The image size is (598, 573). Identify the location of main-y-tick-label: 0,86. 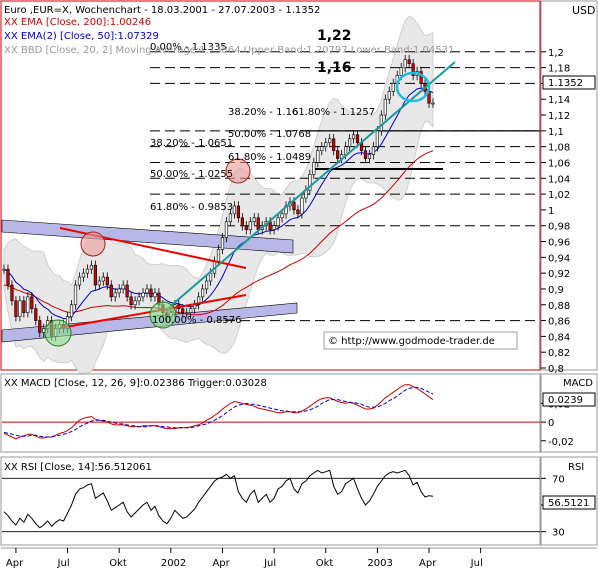
(559, 322).